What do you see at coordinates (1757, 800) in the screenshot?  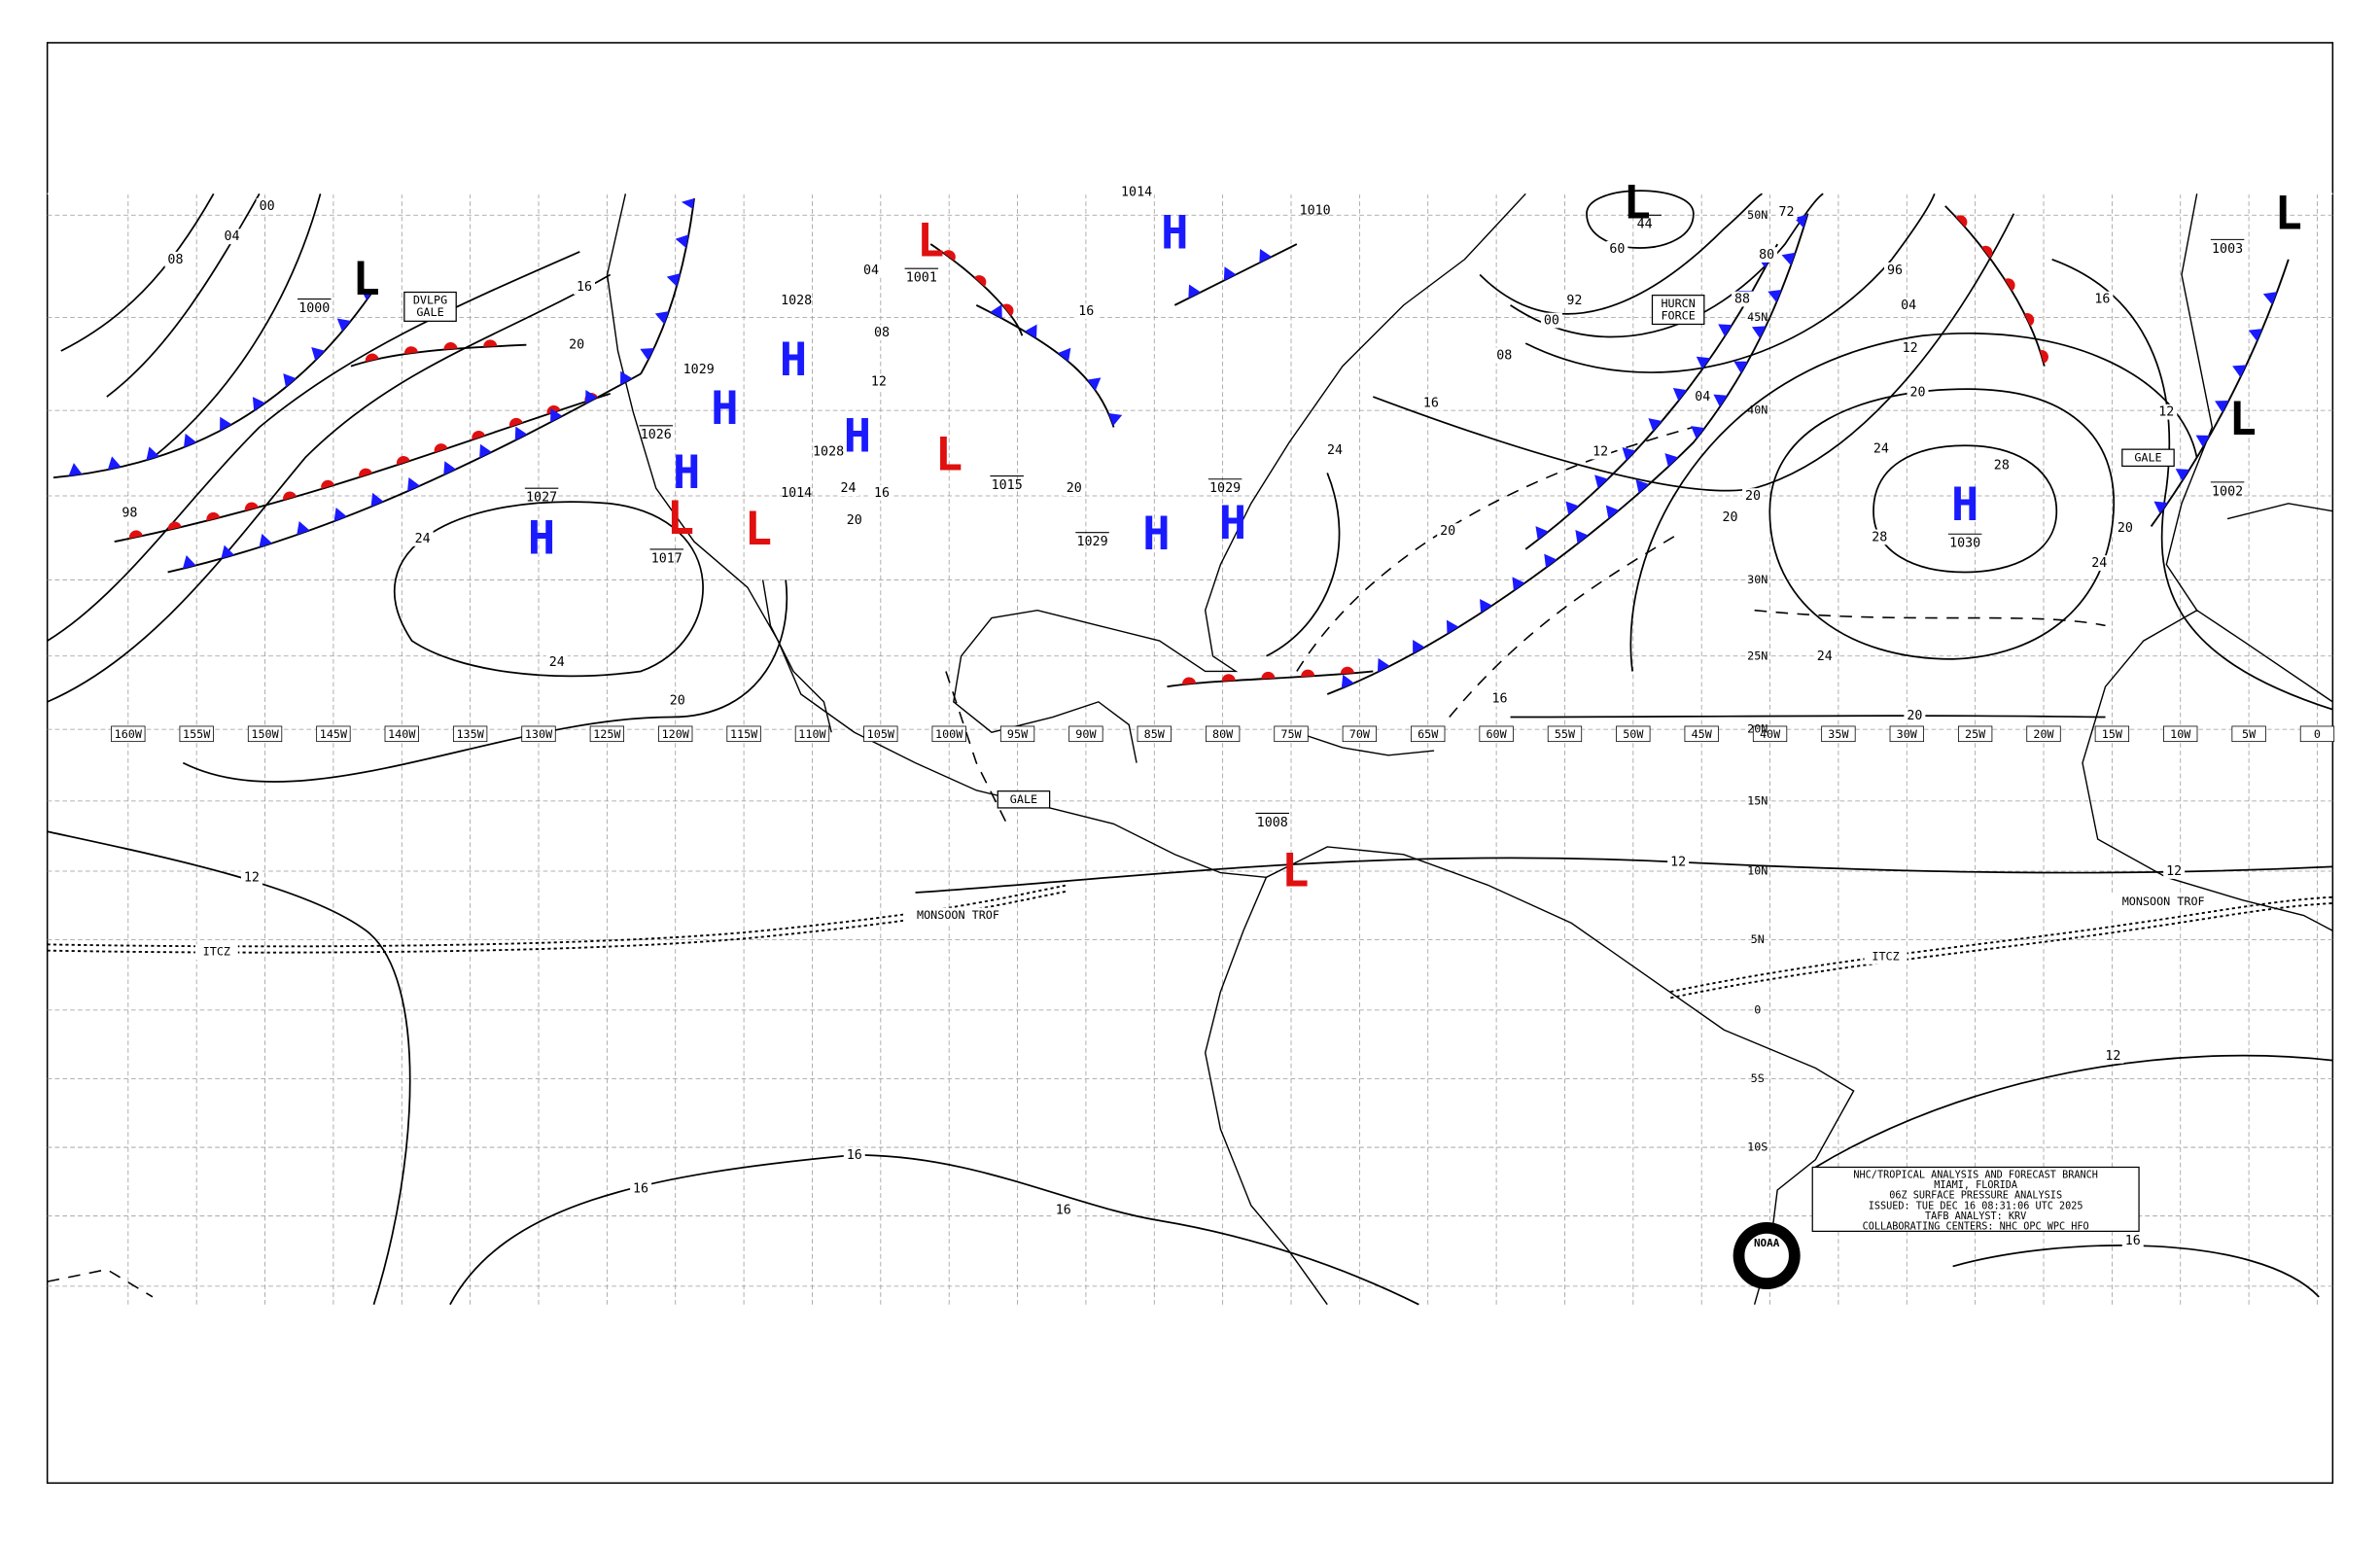 I see `lat-label: 15N` at bounding box center [1757, 800].